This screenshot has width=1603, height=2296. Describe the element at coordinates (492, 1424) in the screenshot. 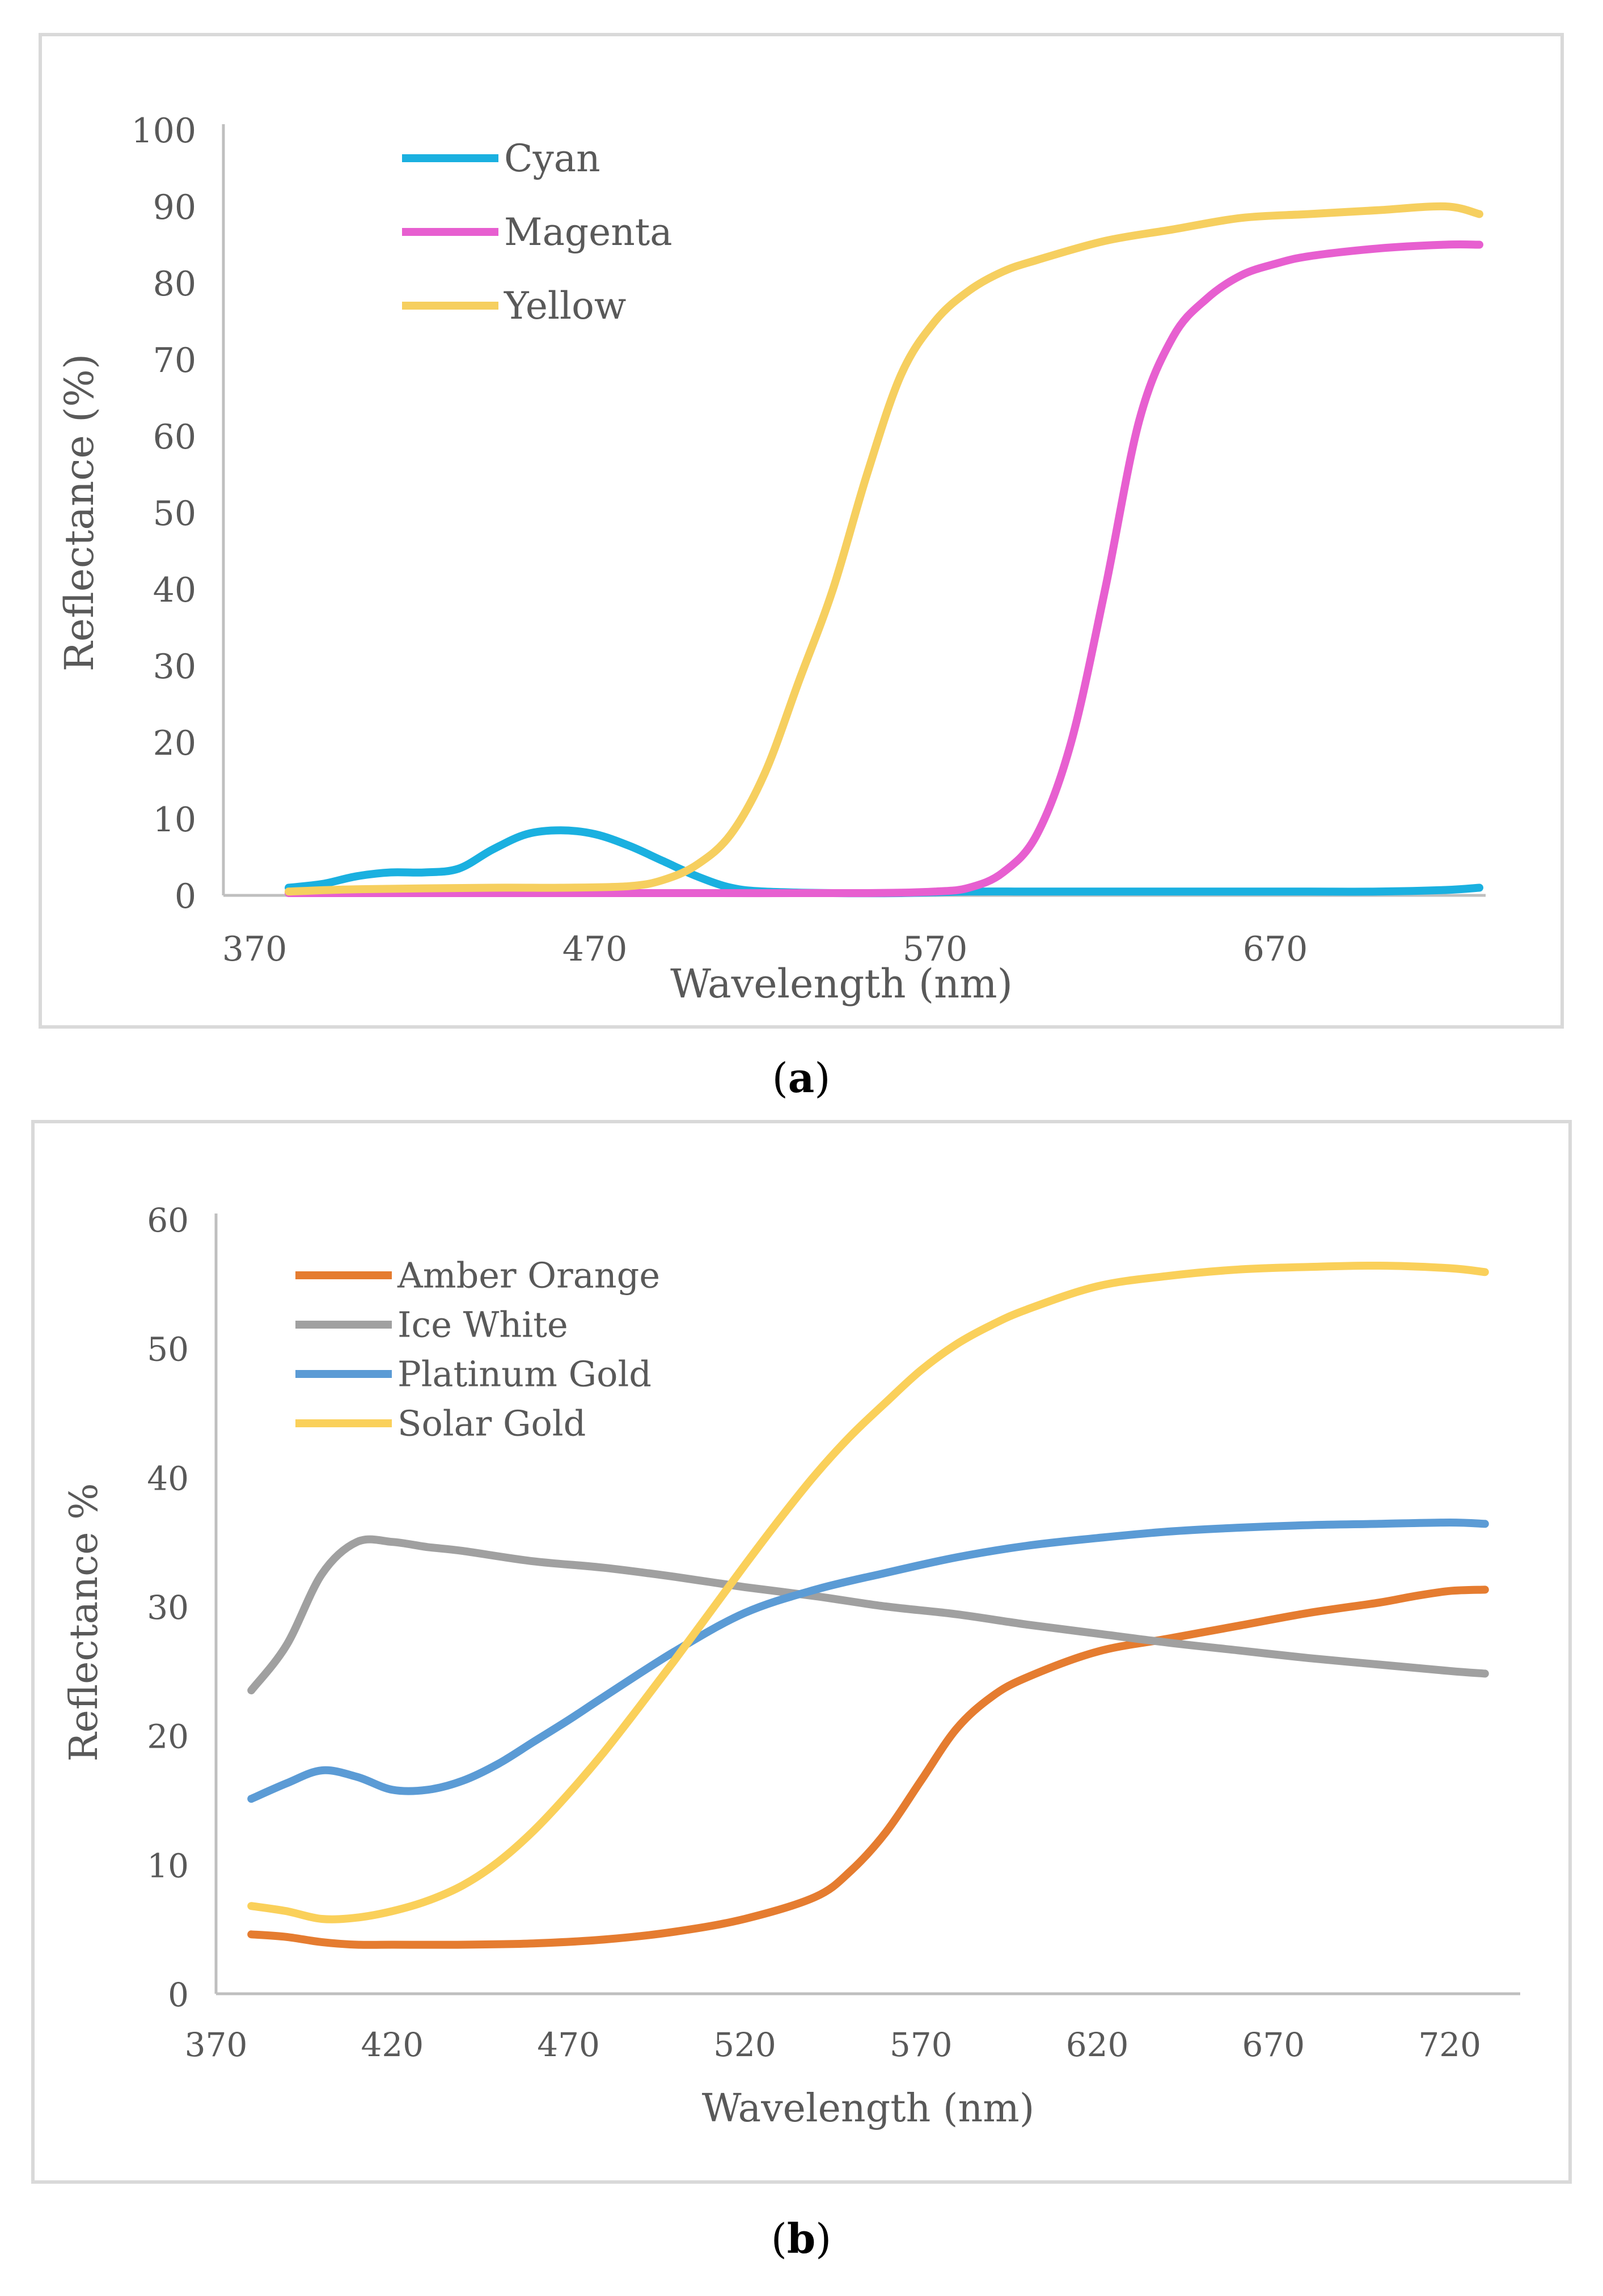

I see `chart-b-legend-label: Solar Gold` at that location.